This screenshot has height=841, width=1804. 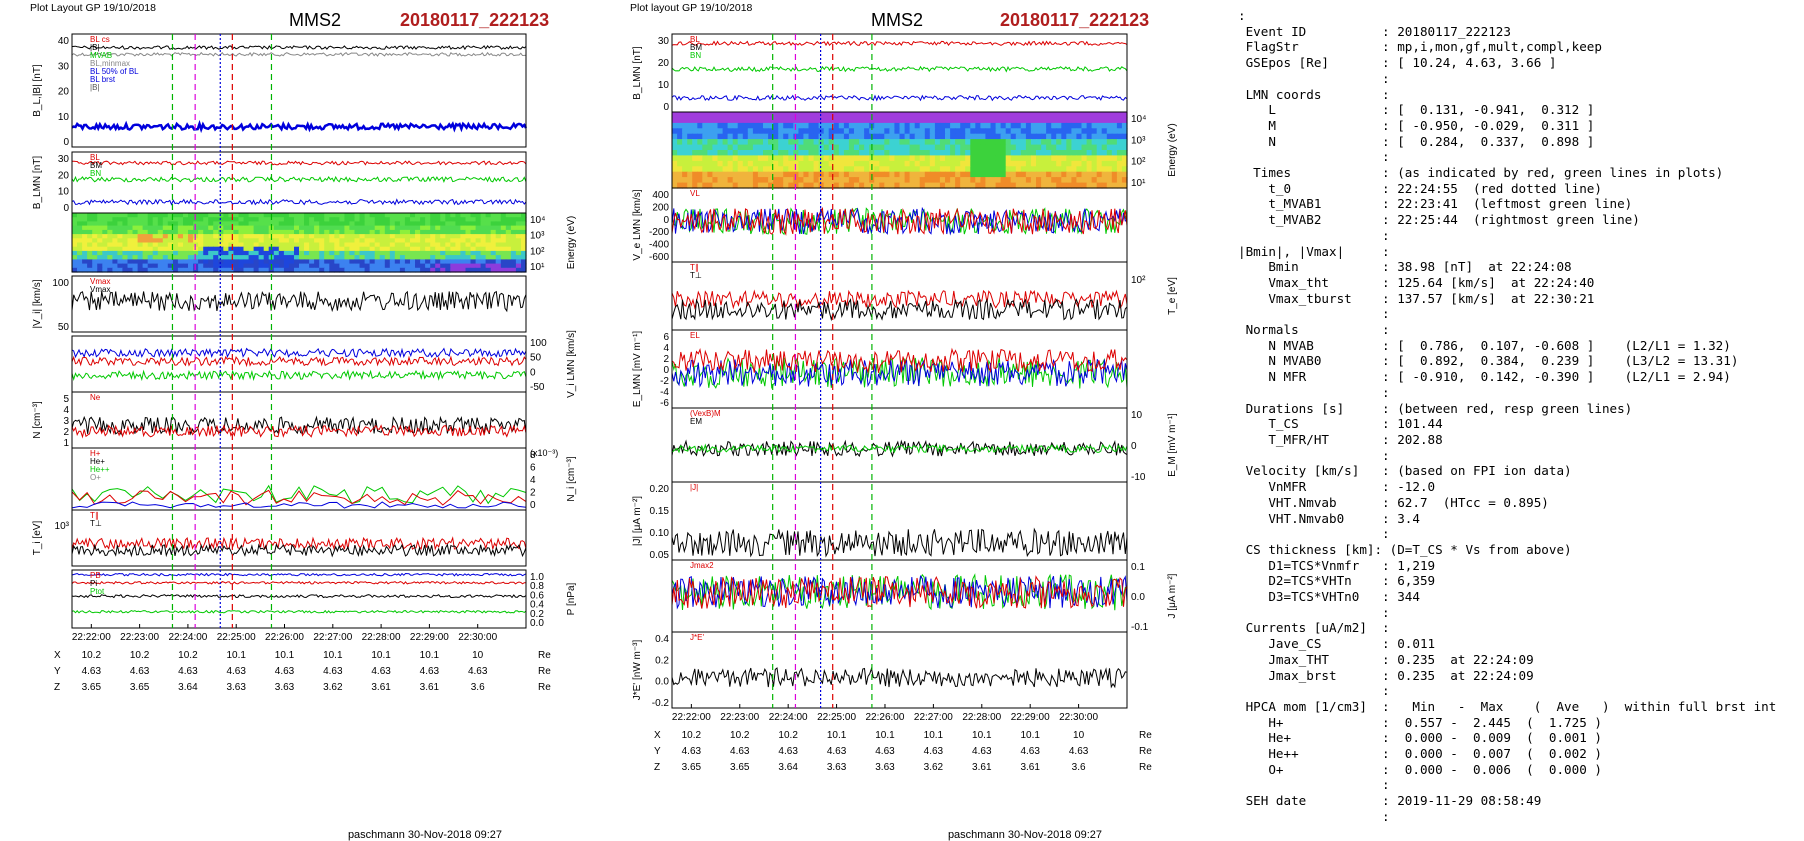 What do you see at coordinates (324, 242) in the screenshot?
I see `panel-3: 10⁴ 10³ 10² 10¹ Energy (eV)` at bounding box center [324, 242].